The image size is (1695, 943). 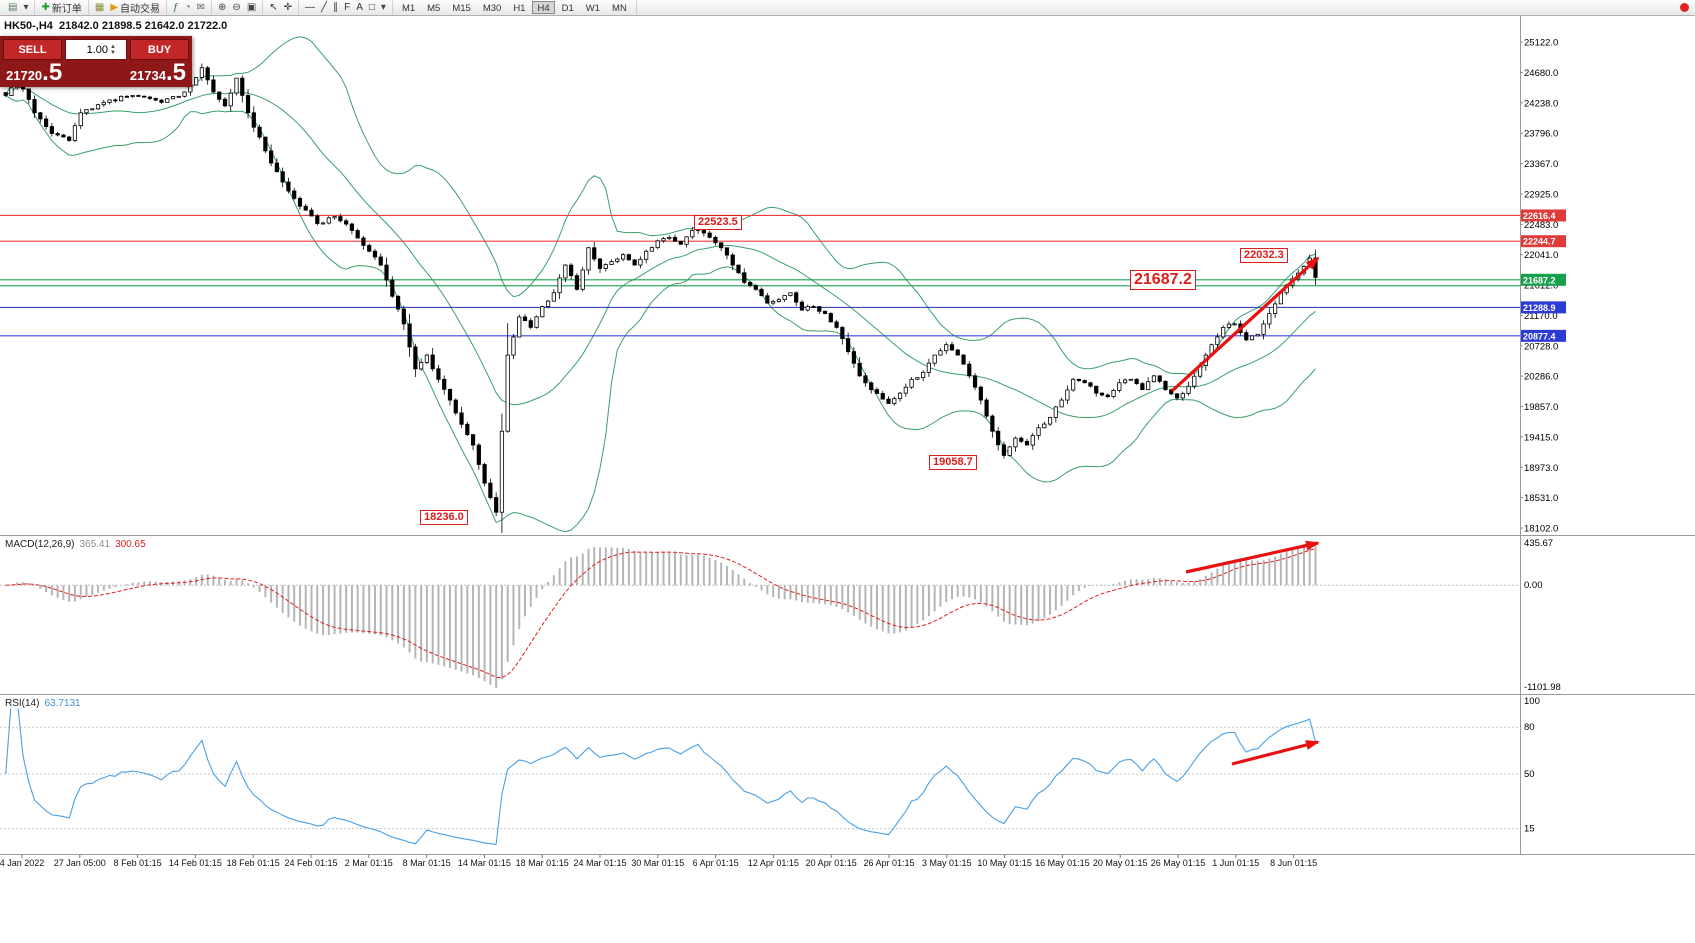 What do you see at coordinates (135, 8) in the screenshot?
I see `autotrading-icon: ▶ 自动交易` at bounding box center [135, 8].